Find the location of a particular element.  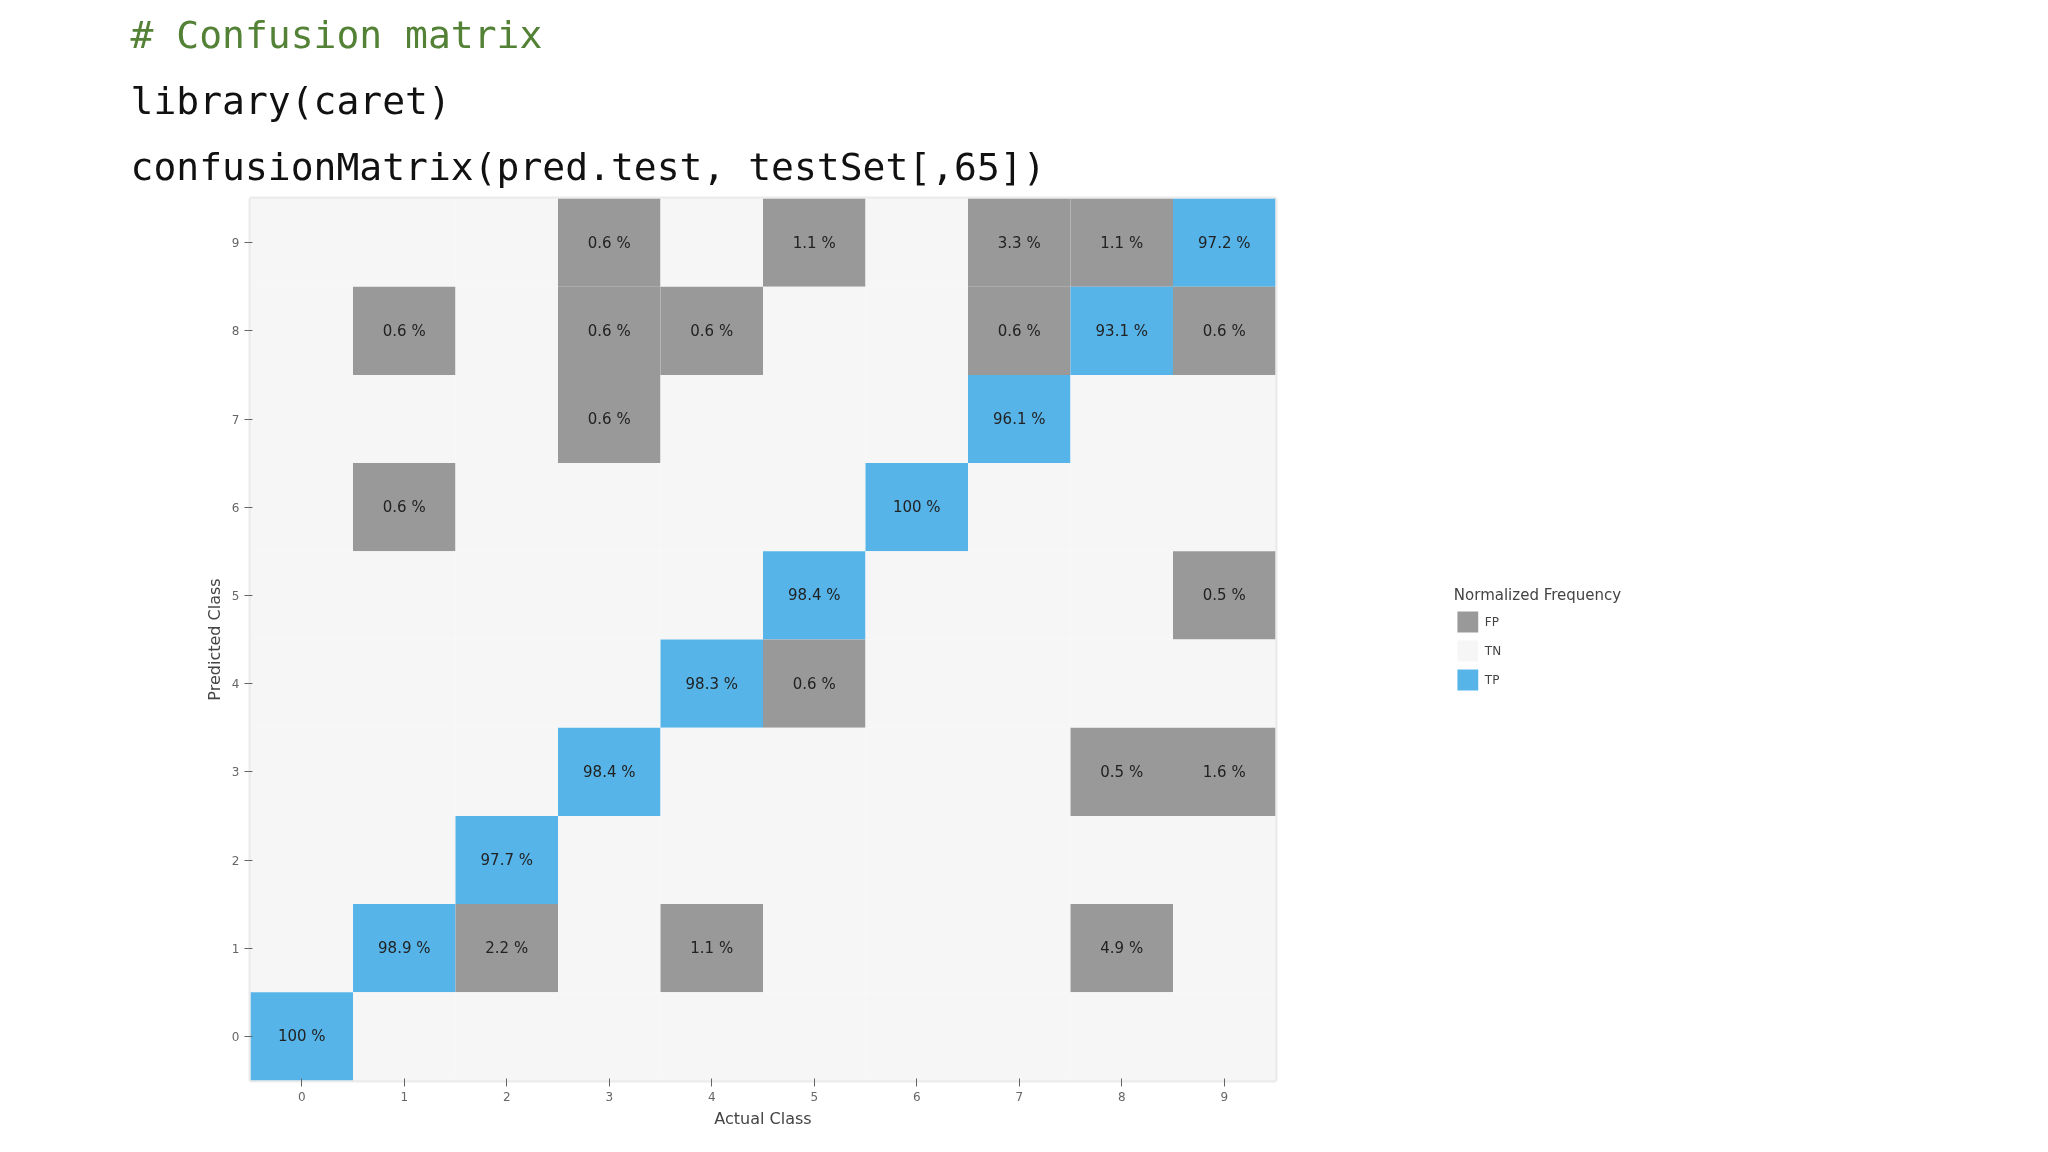

x-tick-label: 6 is located at coordinates (916, 1096).